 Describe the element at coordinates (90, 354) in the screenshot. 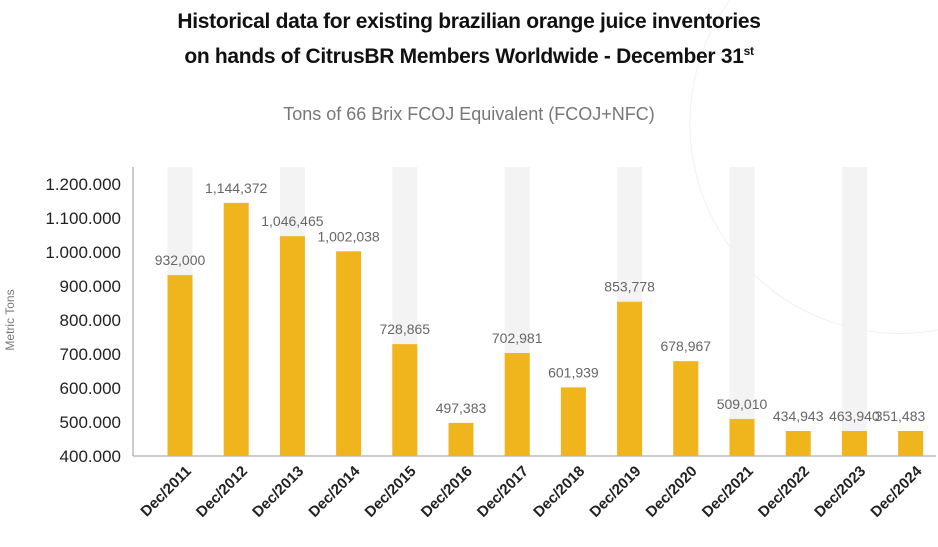

I see `y-tick-label: 700.000` at that location.